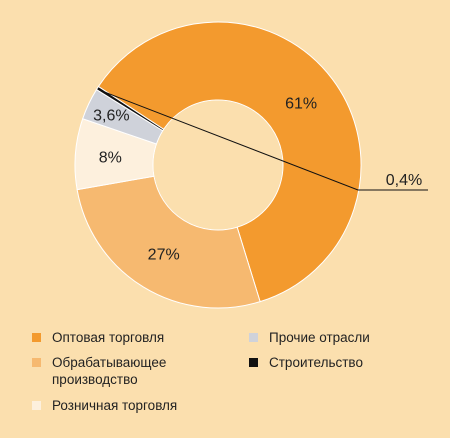 The height and width of the screenshot is (438, 450). I want to click on label-construction: 0,4%, so click(404, 180).